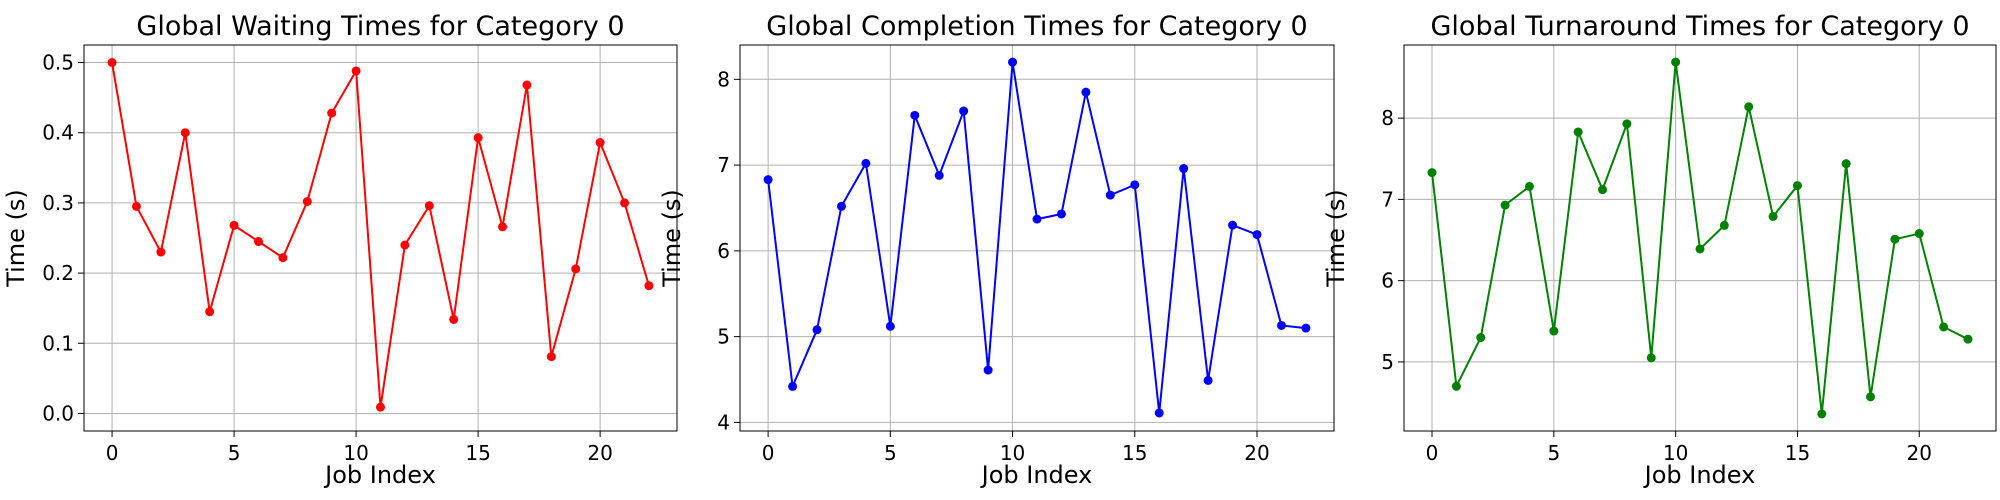  Describe the element at coordinates (58, 413) in the screenshot. I see `y-tick-label: 0.0` at that location.